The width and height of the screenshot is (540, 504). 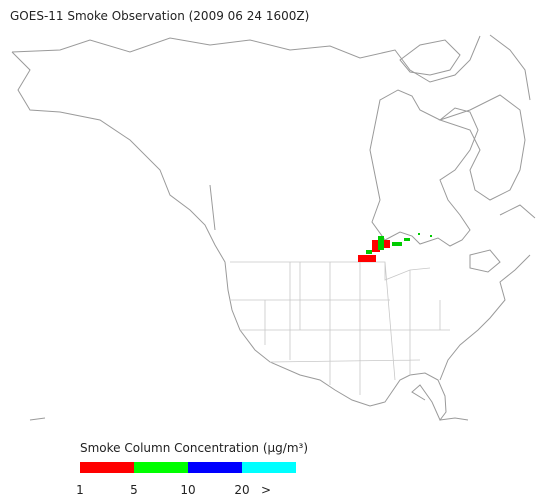 I want to click on smoke-pixels, so click(x=395, y=247).